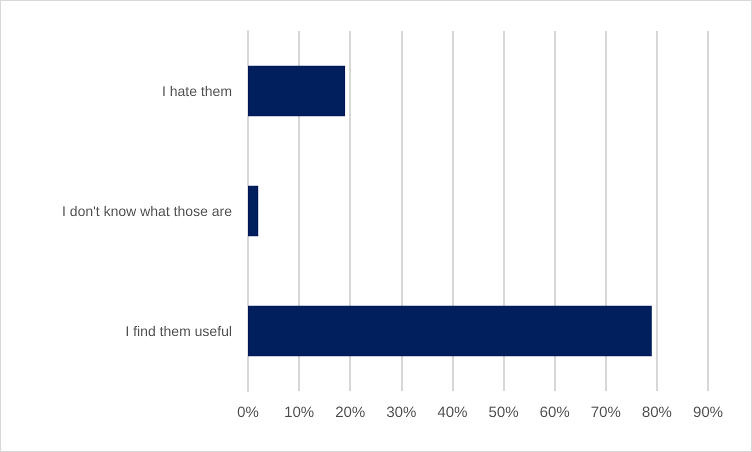 This screenshot has width=752, height=452. I want to click on x-tick-label: 30%, so click(401, 412).